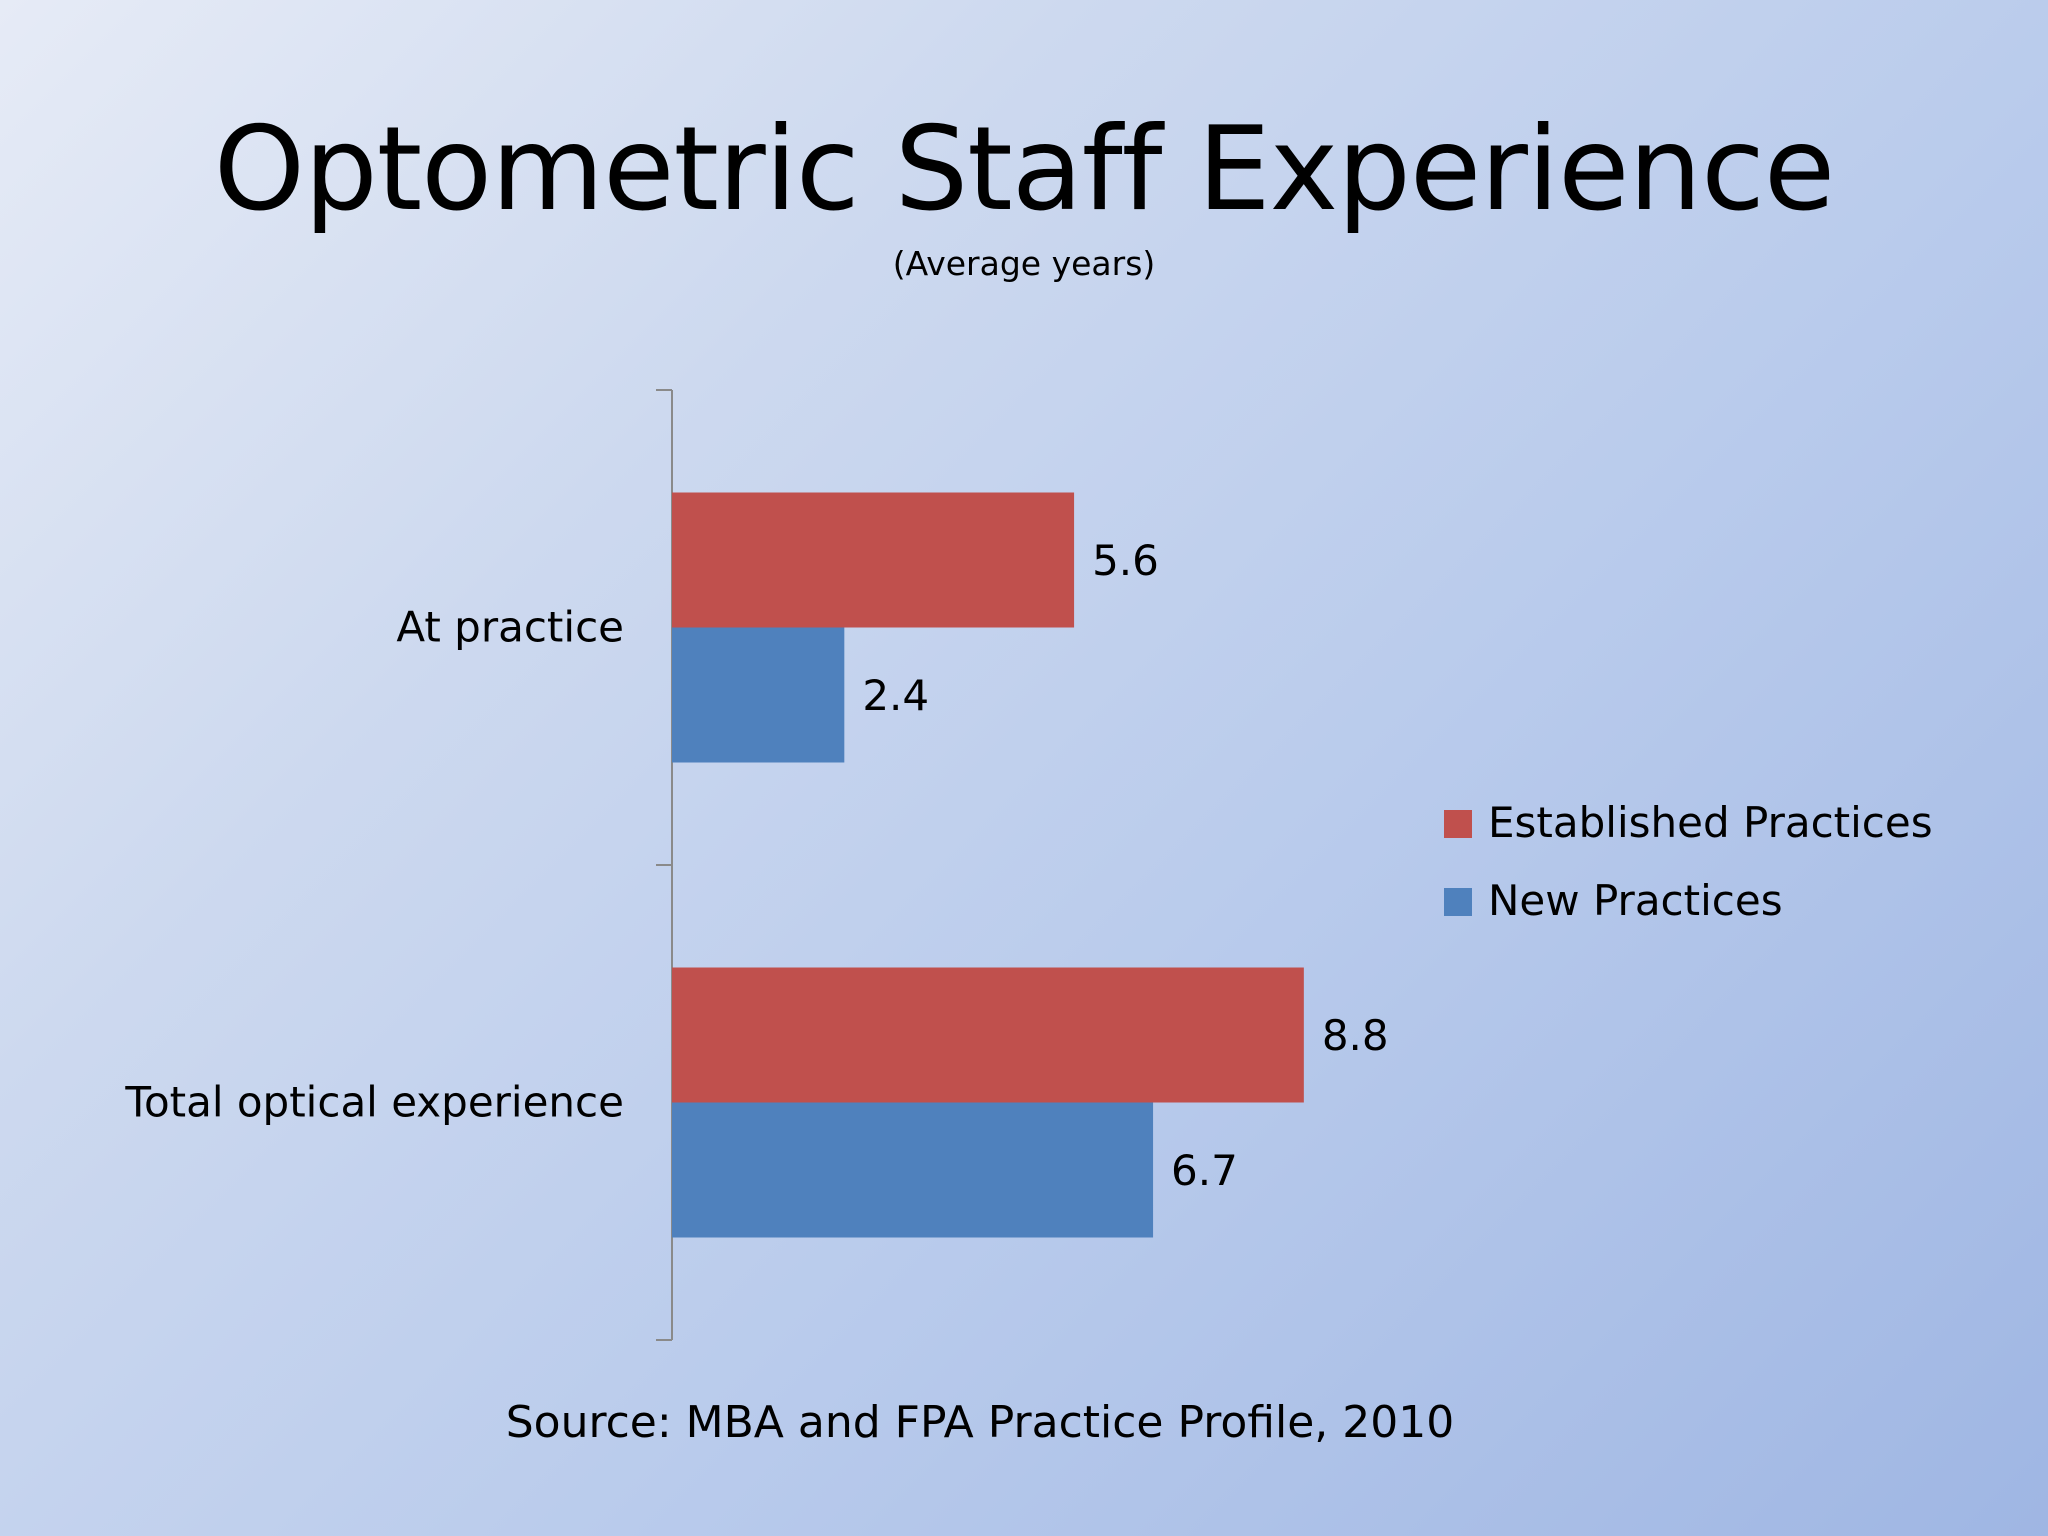 Image resolution: width=2048 pixels, height=1536 pixels. I want to click on legend: Established Practices New Practices, so click(1688, 861).